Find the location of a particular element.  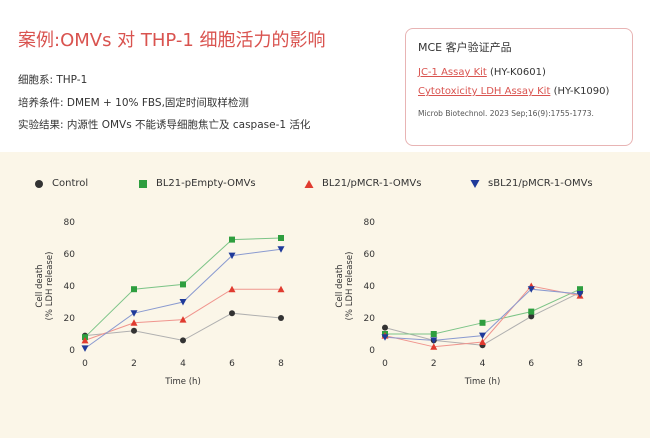

square-marker-icon is located at coordinates (143, 183).